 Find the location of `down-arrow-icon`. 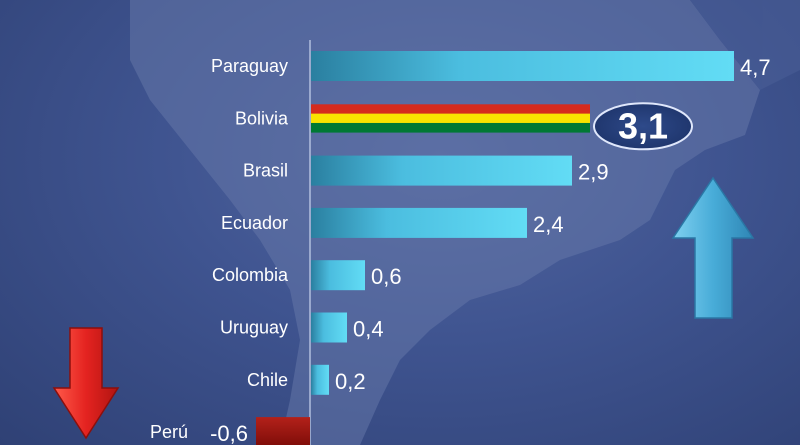

down-arrow-icon is located at coordinates (86, 383).